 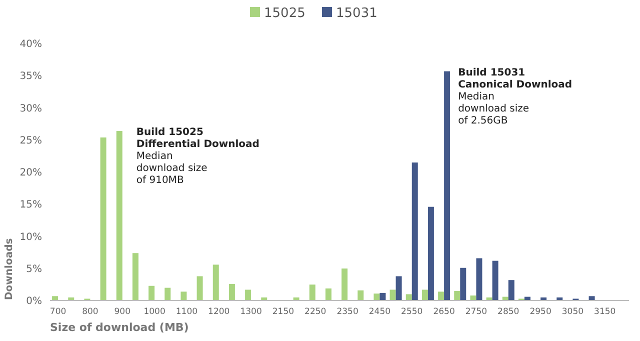 I want to click on x-tick-label: 2350, so click(x=347, y=312).